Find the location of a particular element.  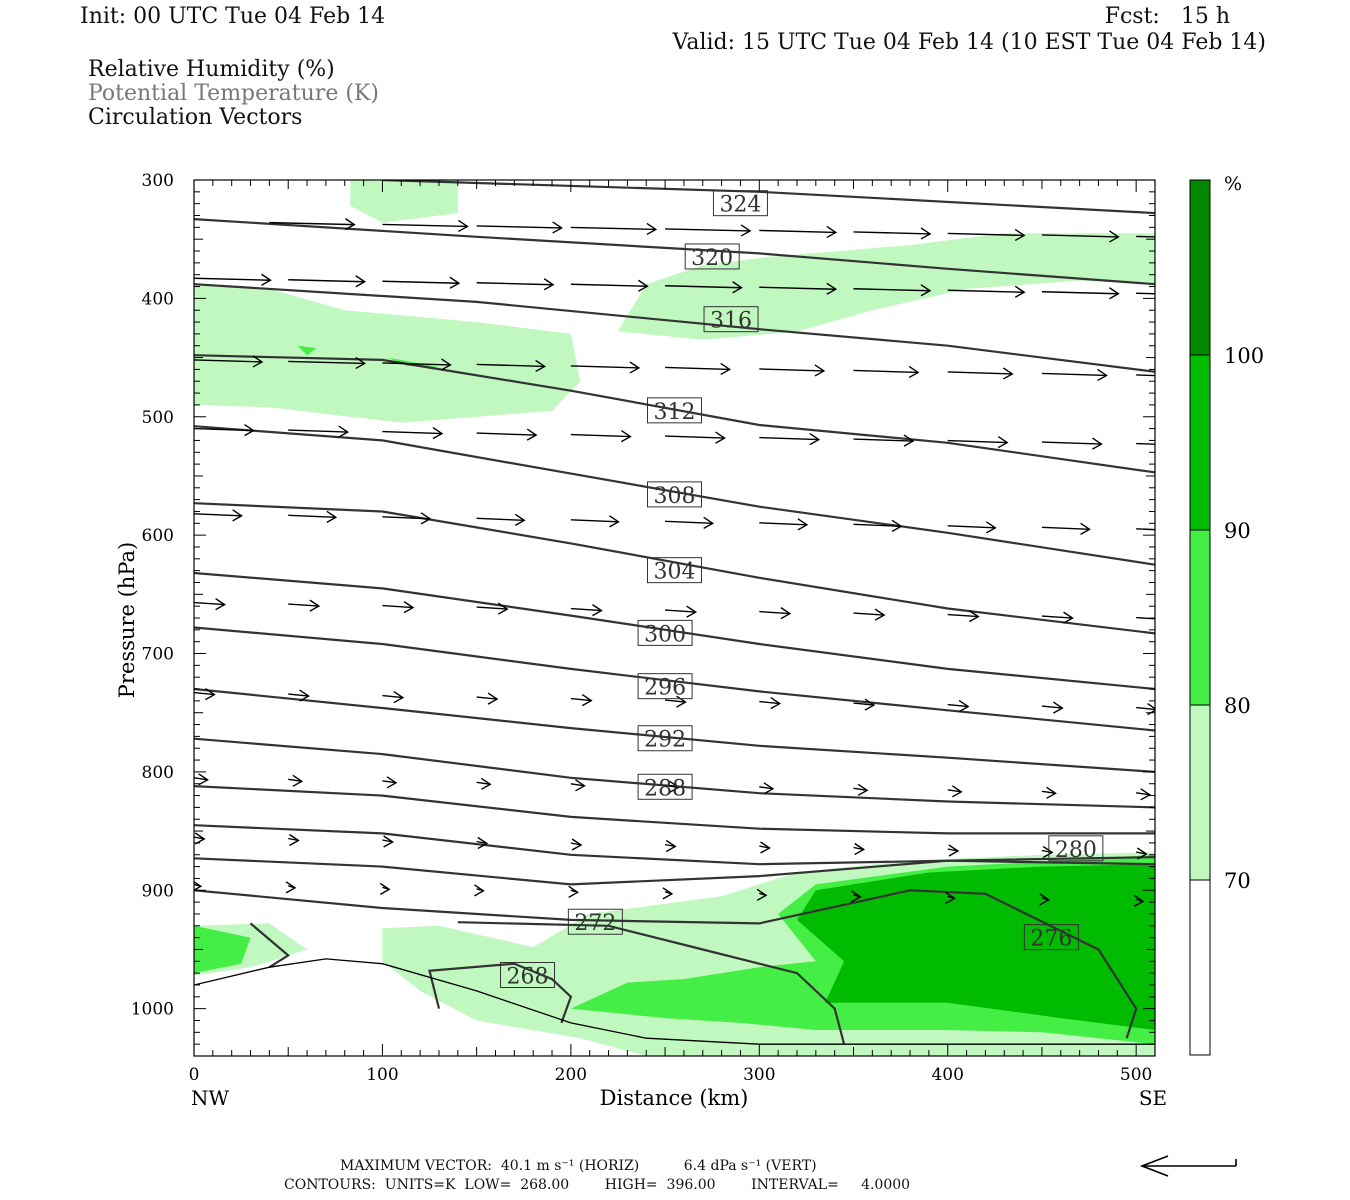

x-tick-label: 200 is located at coordinates (571, 1075).